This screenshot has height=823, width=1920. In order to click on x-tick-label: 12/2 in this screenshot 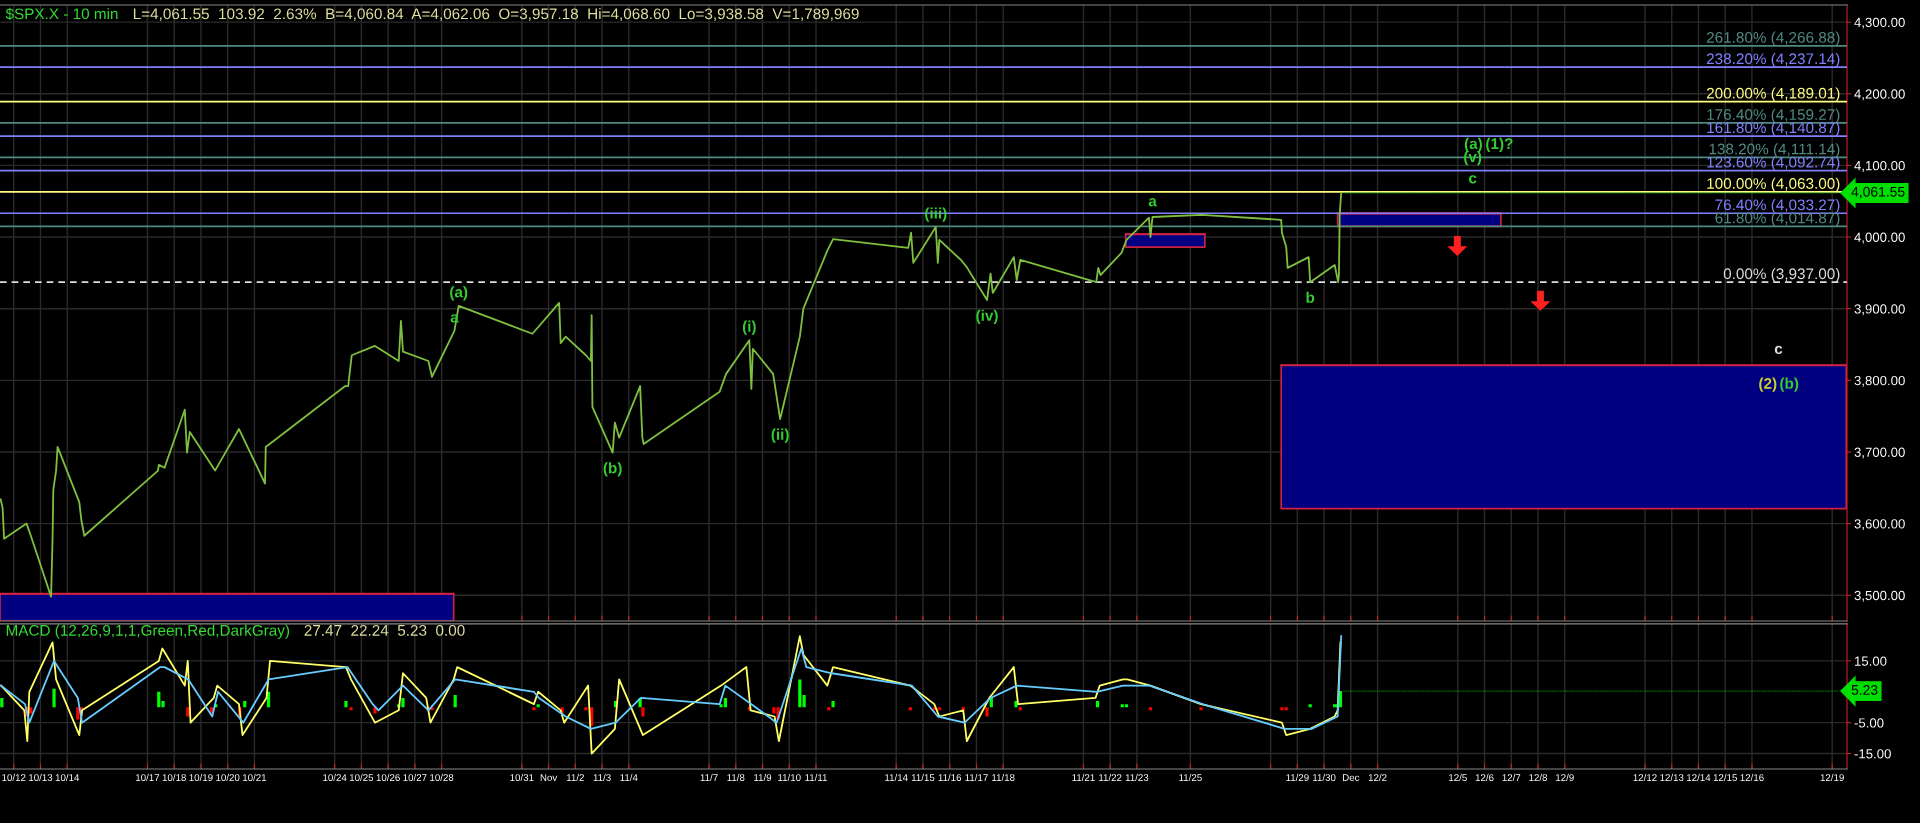, I will do `click(1377, 777)`.